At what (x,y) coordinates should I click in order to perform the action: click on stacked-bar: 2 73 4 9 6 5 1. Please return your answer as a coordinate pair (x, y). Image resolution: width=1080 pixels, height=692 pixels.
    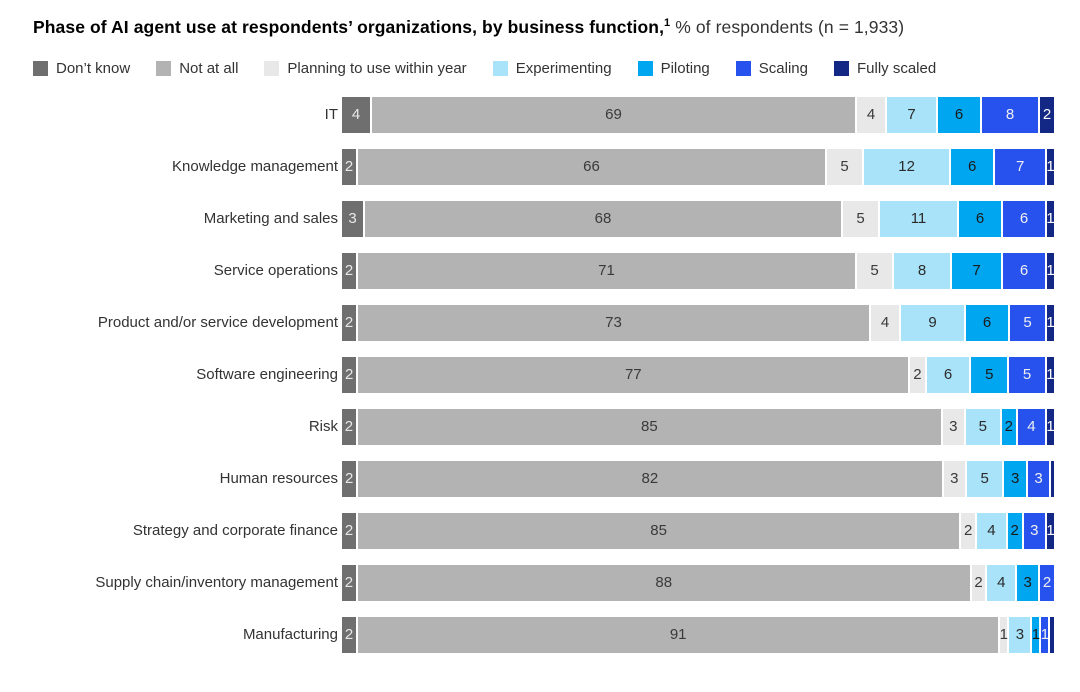
    Looking at the image, I should click on (698, 322).